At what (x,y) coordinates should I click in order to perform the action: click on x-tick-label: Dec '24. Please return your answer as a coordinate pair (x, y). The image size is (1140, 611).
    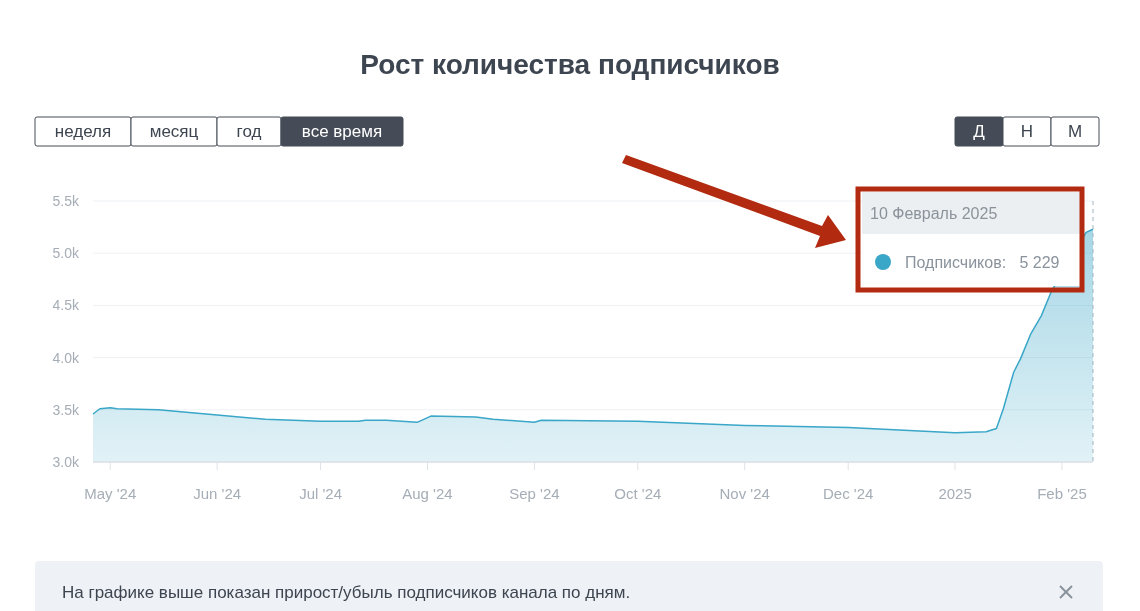
    Looking at the image, I should click on (848, 493).